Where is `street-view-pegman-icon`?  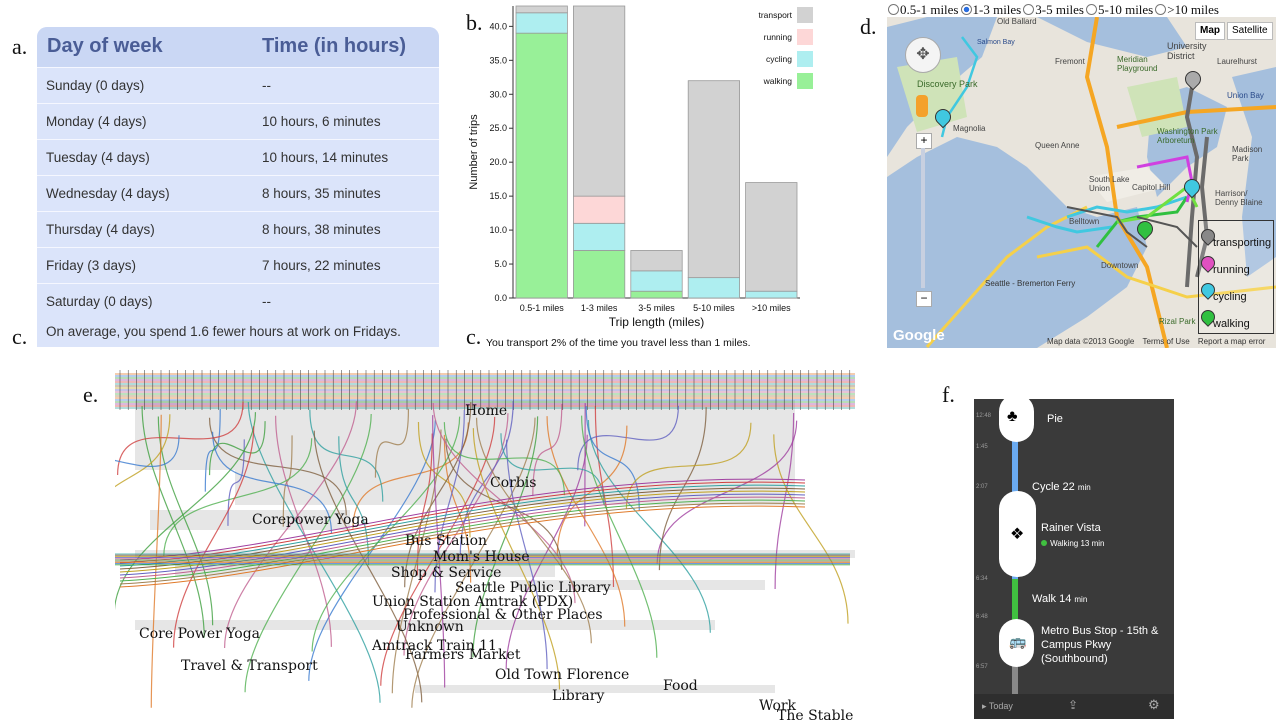
street-view-pegman-icon is located at coordinates (922, 106).